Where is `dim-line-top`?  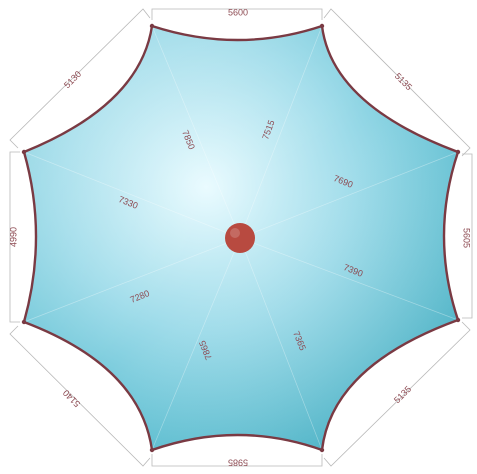 dim-line-top is located at coordinates (237, 14).